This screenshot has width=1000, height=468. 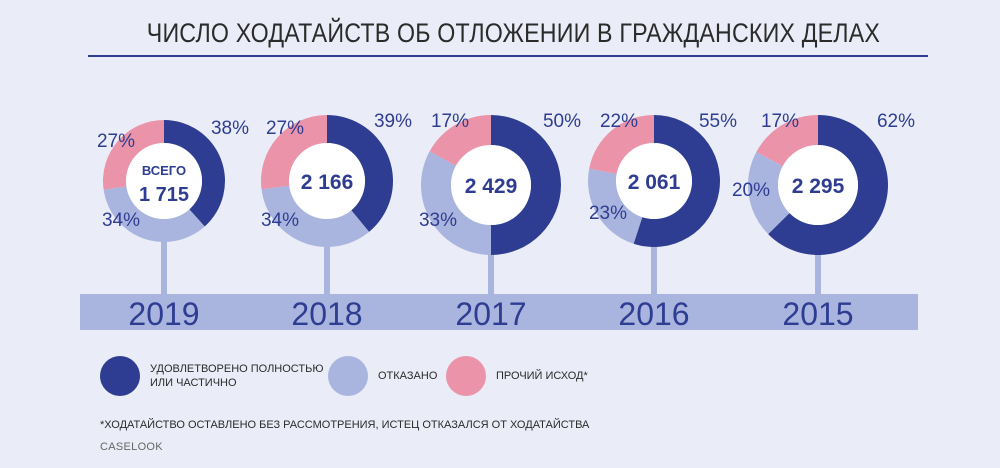 I want to click on total-prefix-2019: ВСЕГО, so click(x=164, y=170).